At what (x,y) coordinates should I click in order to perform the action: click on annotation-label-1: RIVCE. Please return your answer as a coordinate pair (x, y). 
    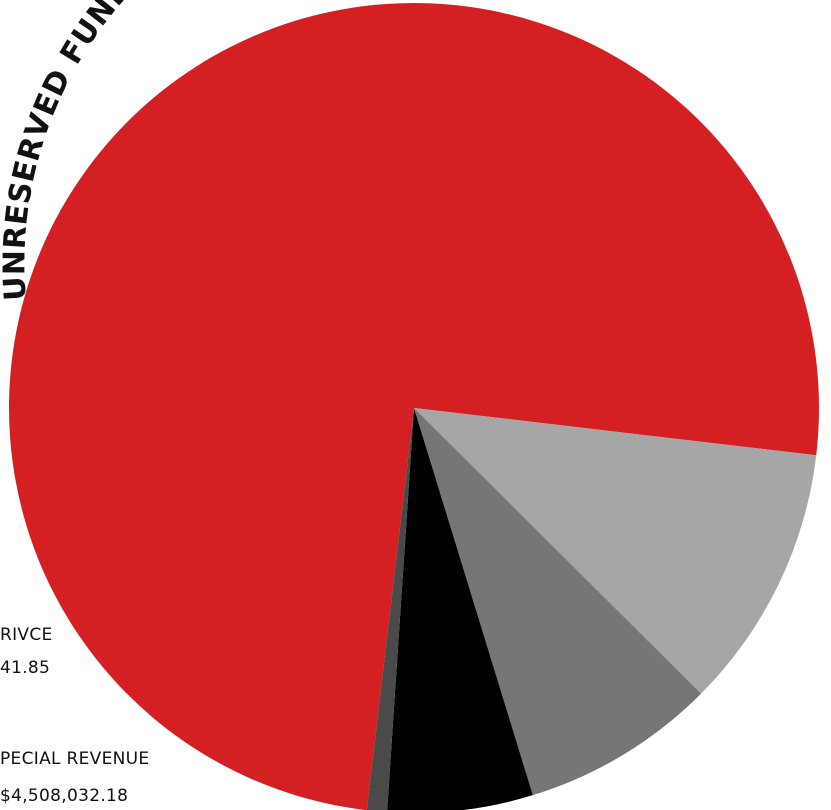
    Looking at the image, I should click on (26, 635).